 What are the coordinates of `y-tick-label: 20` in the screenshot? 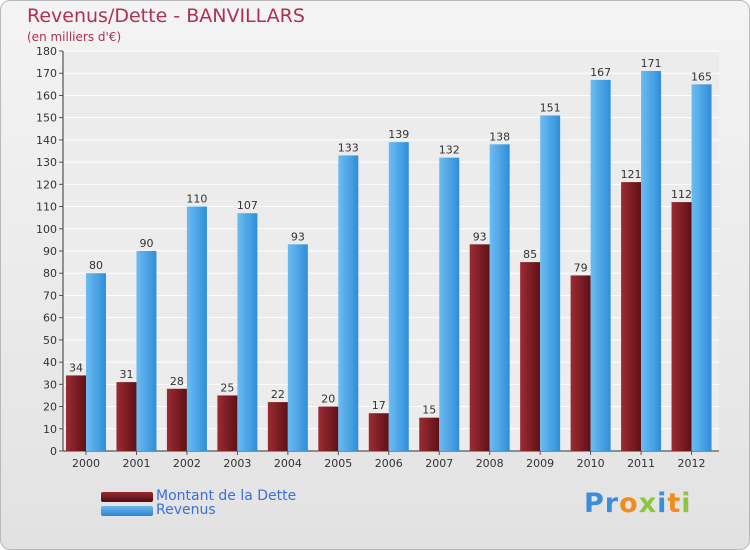 It's located at (50, 407).